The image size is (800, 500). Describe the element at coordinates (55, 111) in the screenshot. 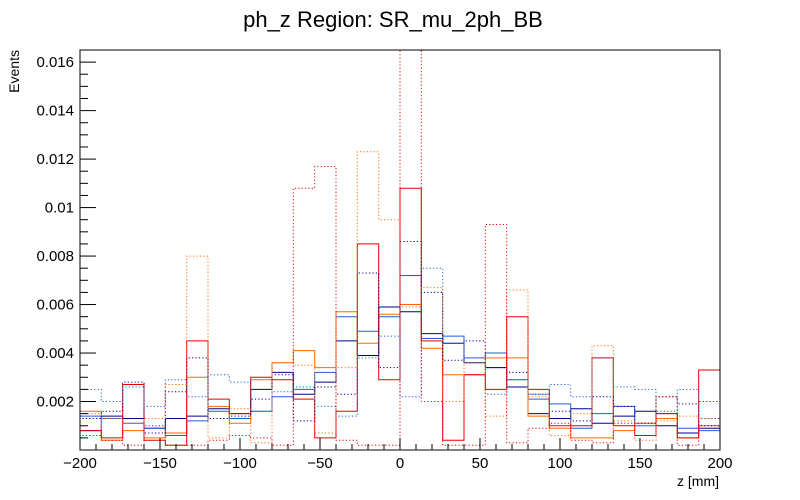

I see `y-tick-label: 0.014` at that location.